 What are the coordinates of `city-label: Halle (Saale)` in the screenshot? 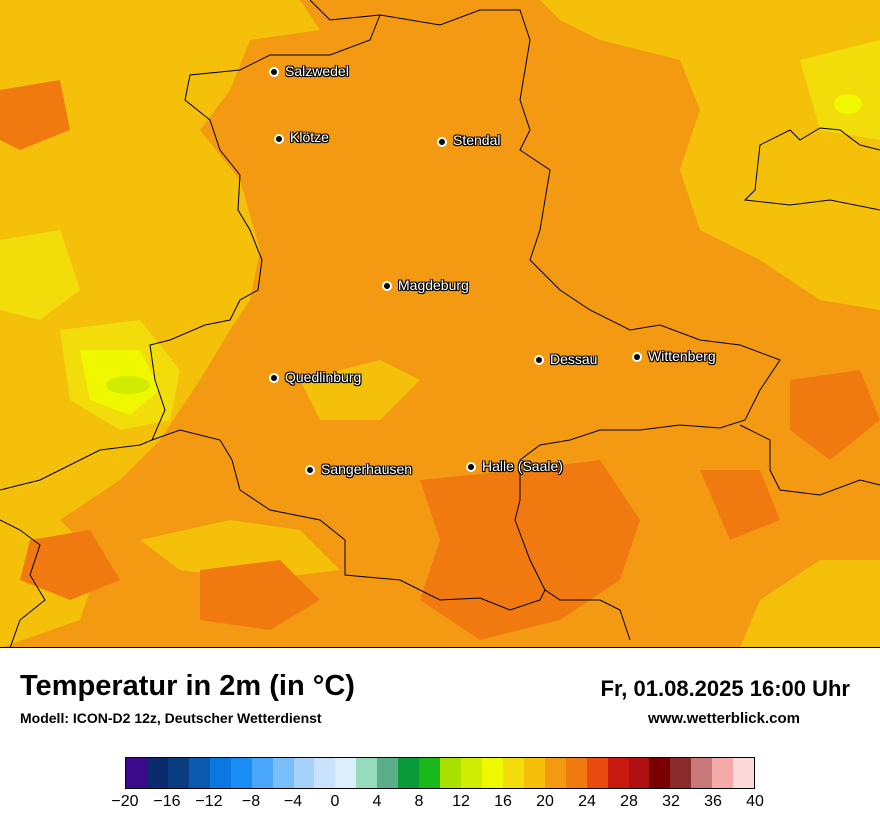 It's located at (522, 466).